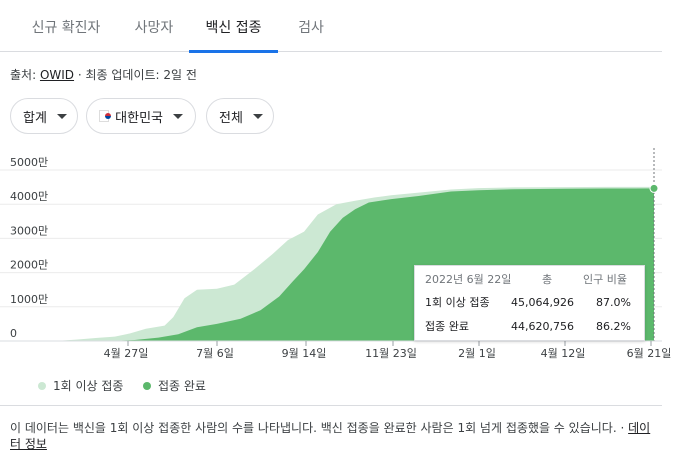 The height and width of the screenshot is (452, 691). What do you see at coordinates (468, 279) in the screenshot?
I see `tooltip-date: 2022년 6월 22일` at bounding box center [468, 279].